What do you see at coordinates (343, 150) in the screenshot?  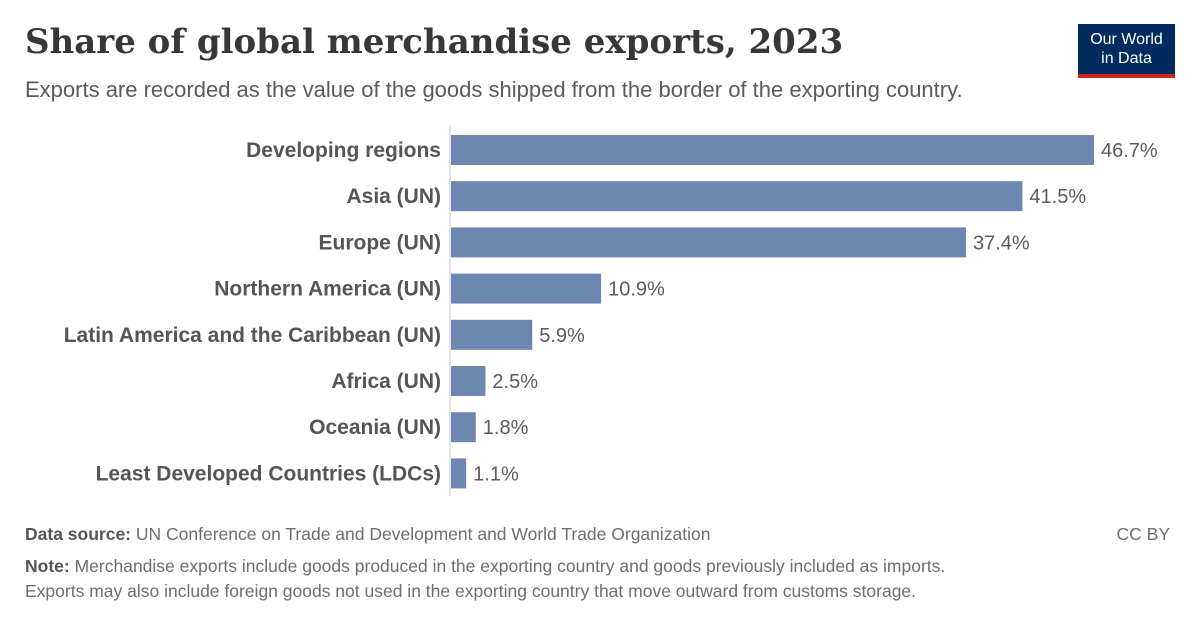 I see `category-label-developing-regions: Developing regions` at bounding box center [343, 150].